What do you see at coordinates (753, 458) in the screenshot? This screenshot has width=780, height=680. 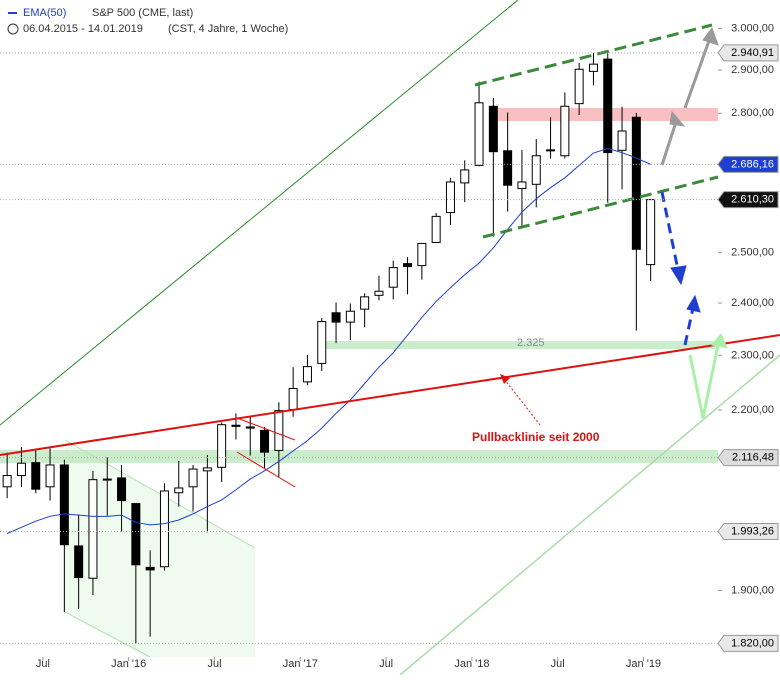 I see `price-label: 2.116,48` at bounding box center [753, 458].